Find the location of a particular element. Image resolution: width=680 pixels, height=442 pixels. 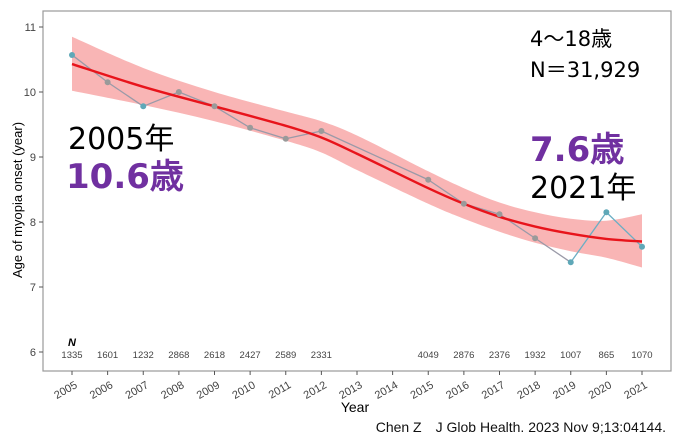

age-range-label: 4〜18歳 is located at coordinates (571, 39).